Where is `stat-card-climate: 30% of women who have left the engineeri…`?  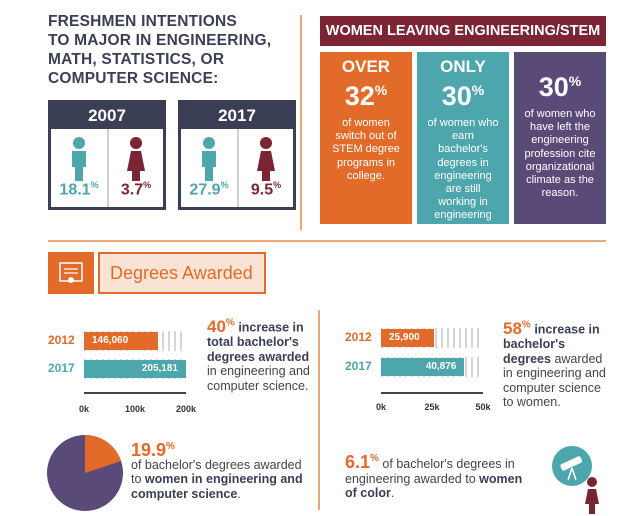 stat-card-climate: 30% of women who have left the engineeri… is located at coordinates (560, 138).